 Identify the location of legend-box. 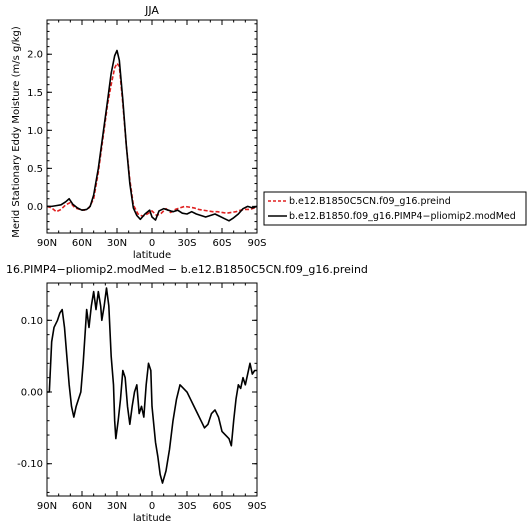
(395, 208).